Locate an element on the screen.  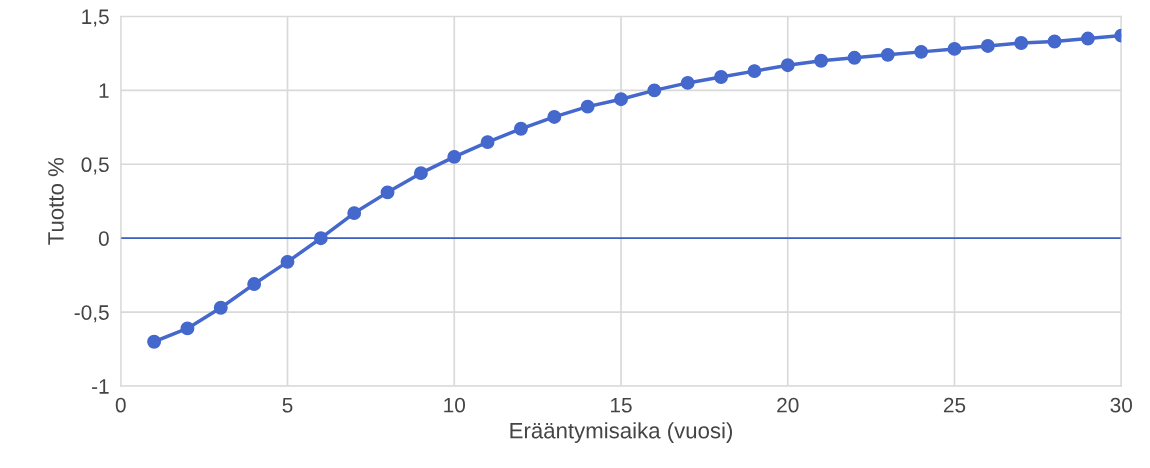
x-tick-label: 5 is located at coordinates (287, 405).